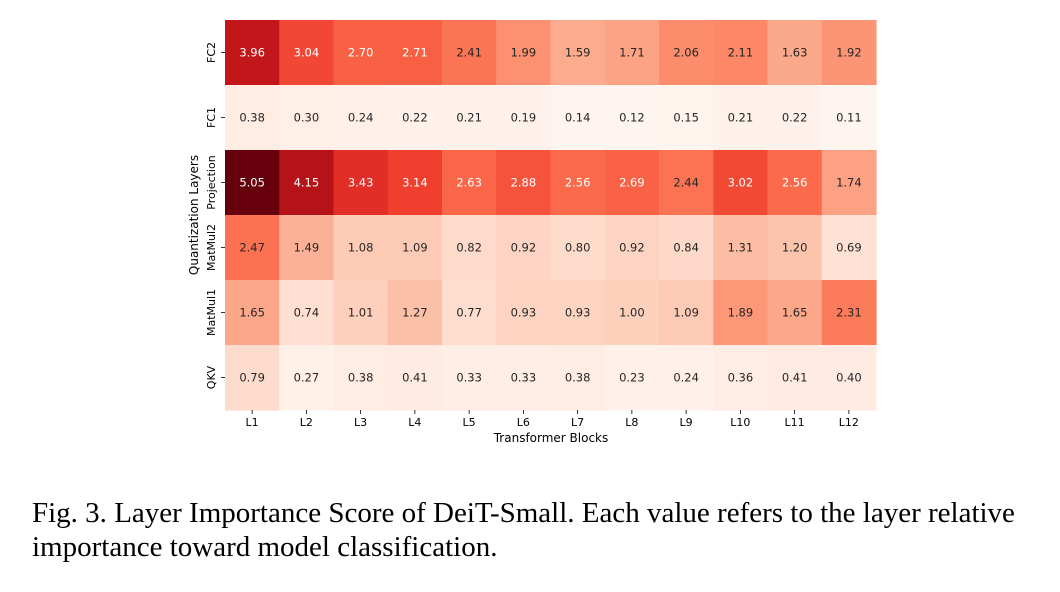 The image size is (1060, 592). I want to click on cell-value-label: 1.63, so click(795, 53).